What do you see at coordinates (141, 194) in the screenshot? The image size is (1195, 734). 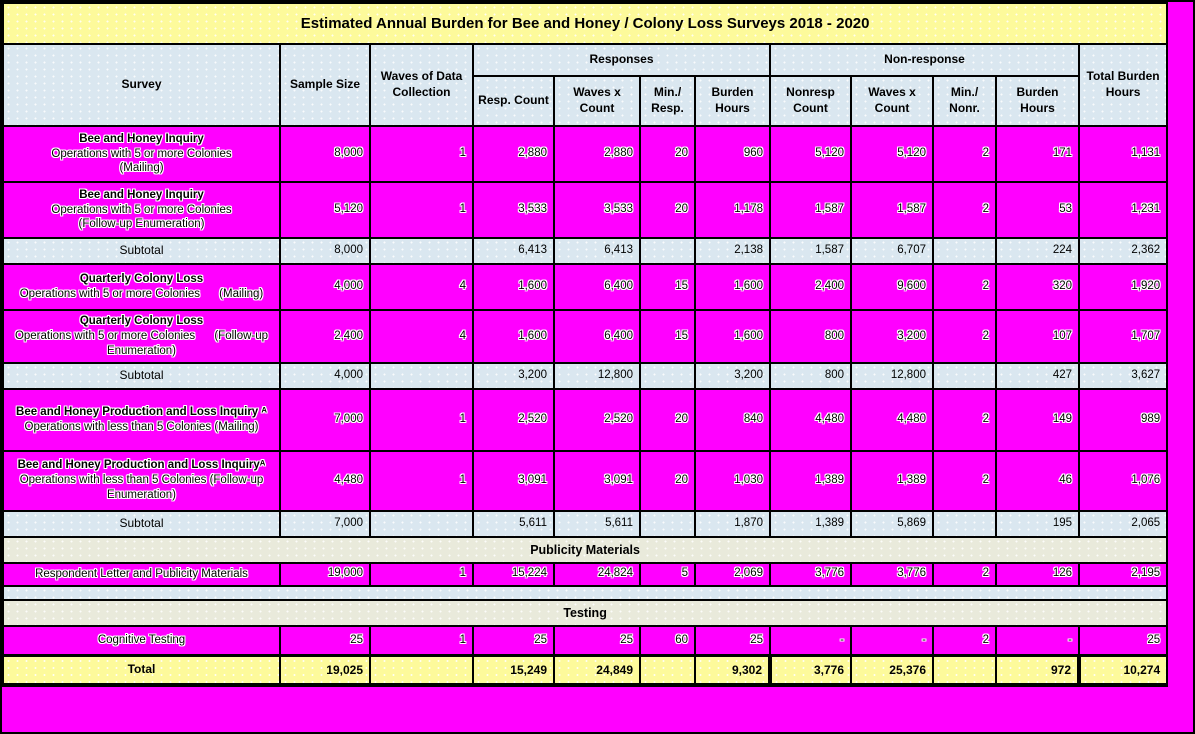 I see `survey-name-bold: Bee and Honey Inquiry` at bounding box center [141, 194].